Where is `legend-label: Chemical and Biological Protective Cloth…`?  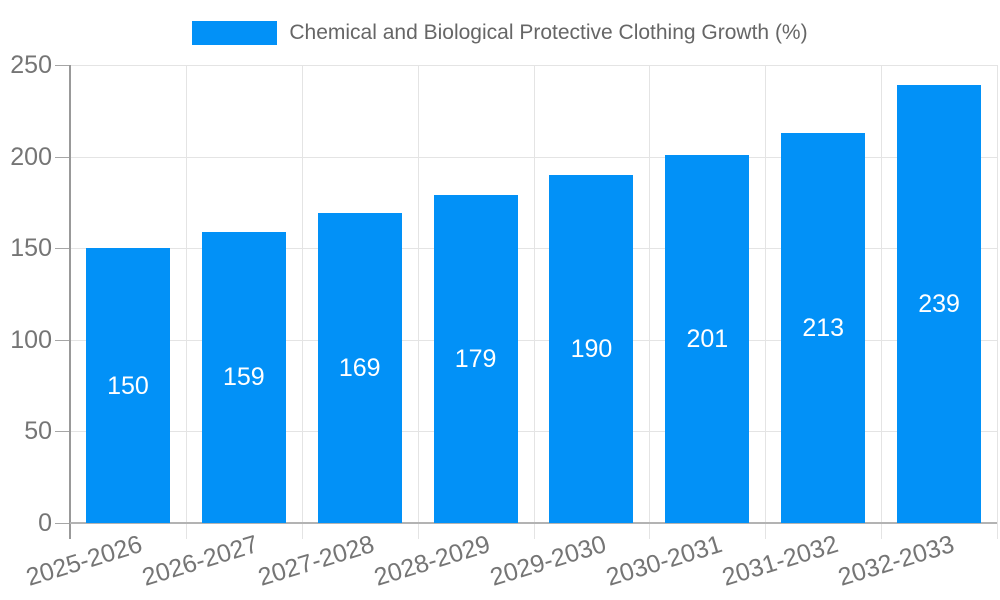
legend-label: Chemical and Biological Protective Cloth… is located at coordinates (548, 32).